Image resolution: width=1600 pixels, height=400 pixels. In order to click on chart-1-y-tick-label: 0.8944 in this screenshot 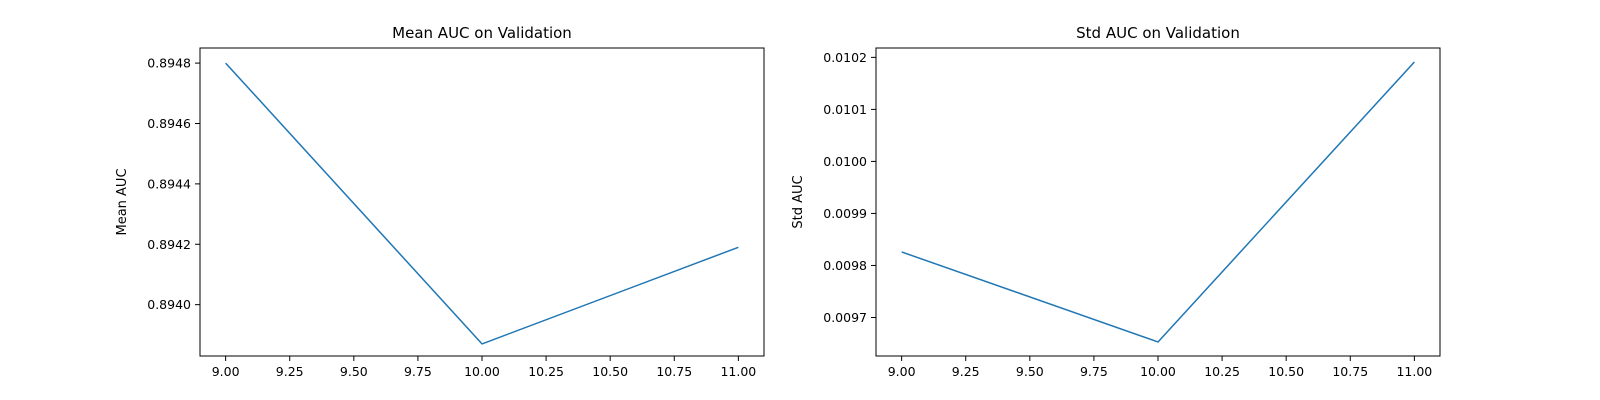, I will do `click(169, 183)`.